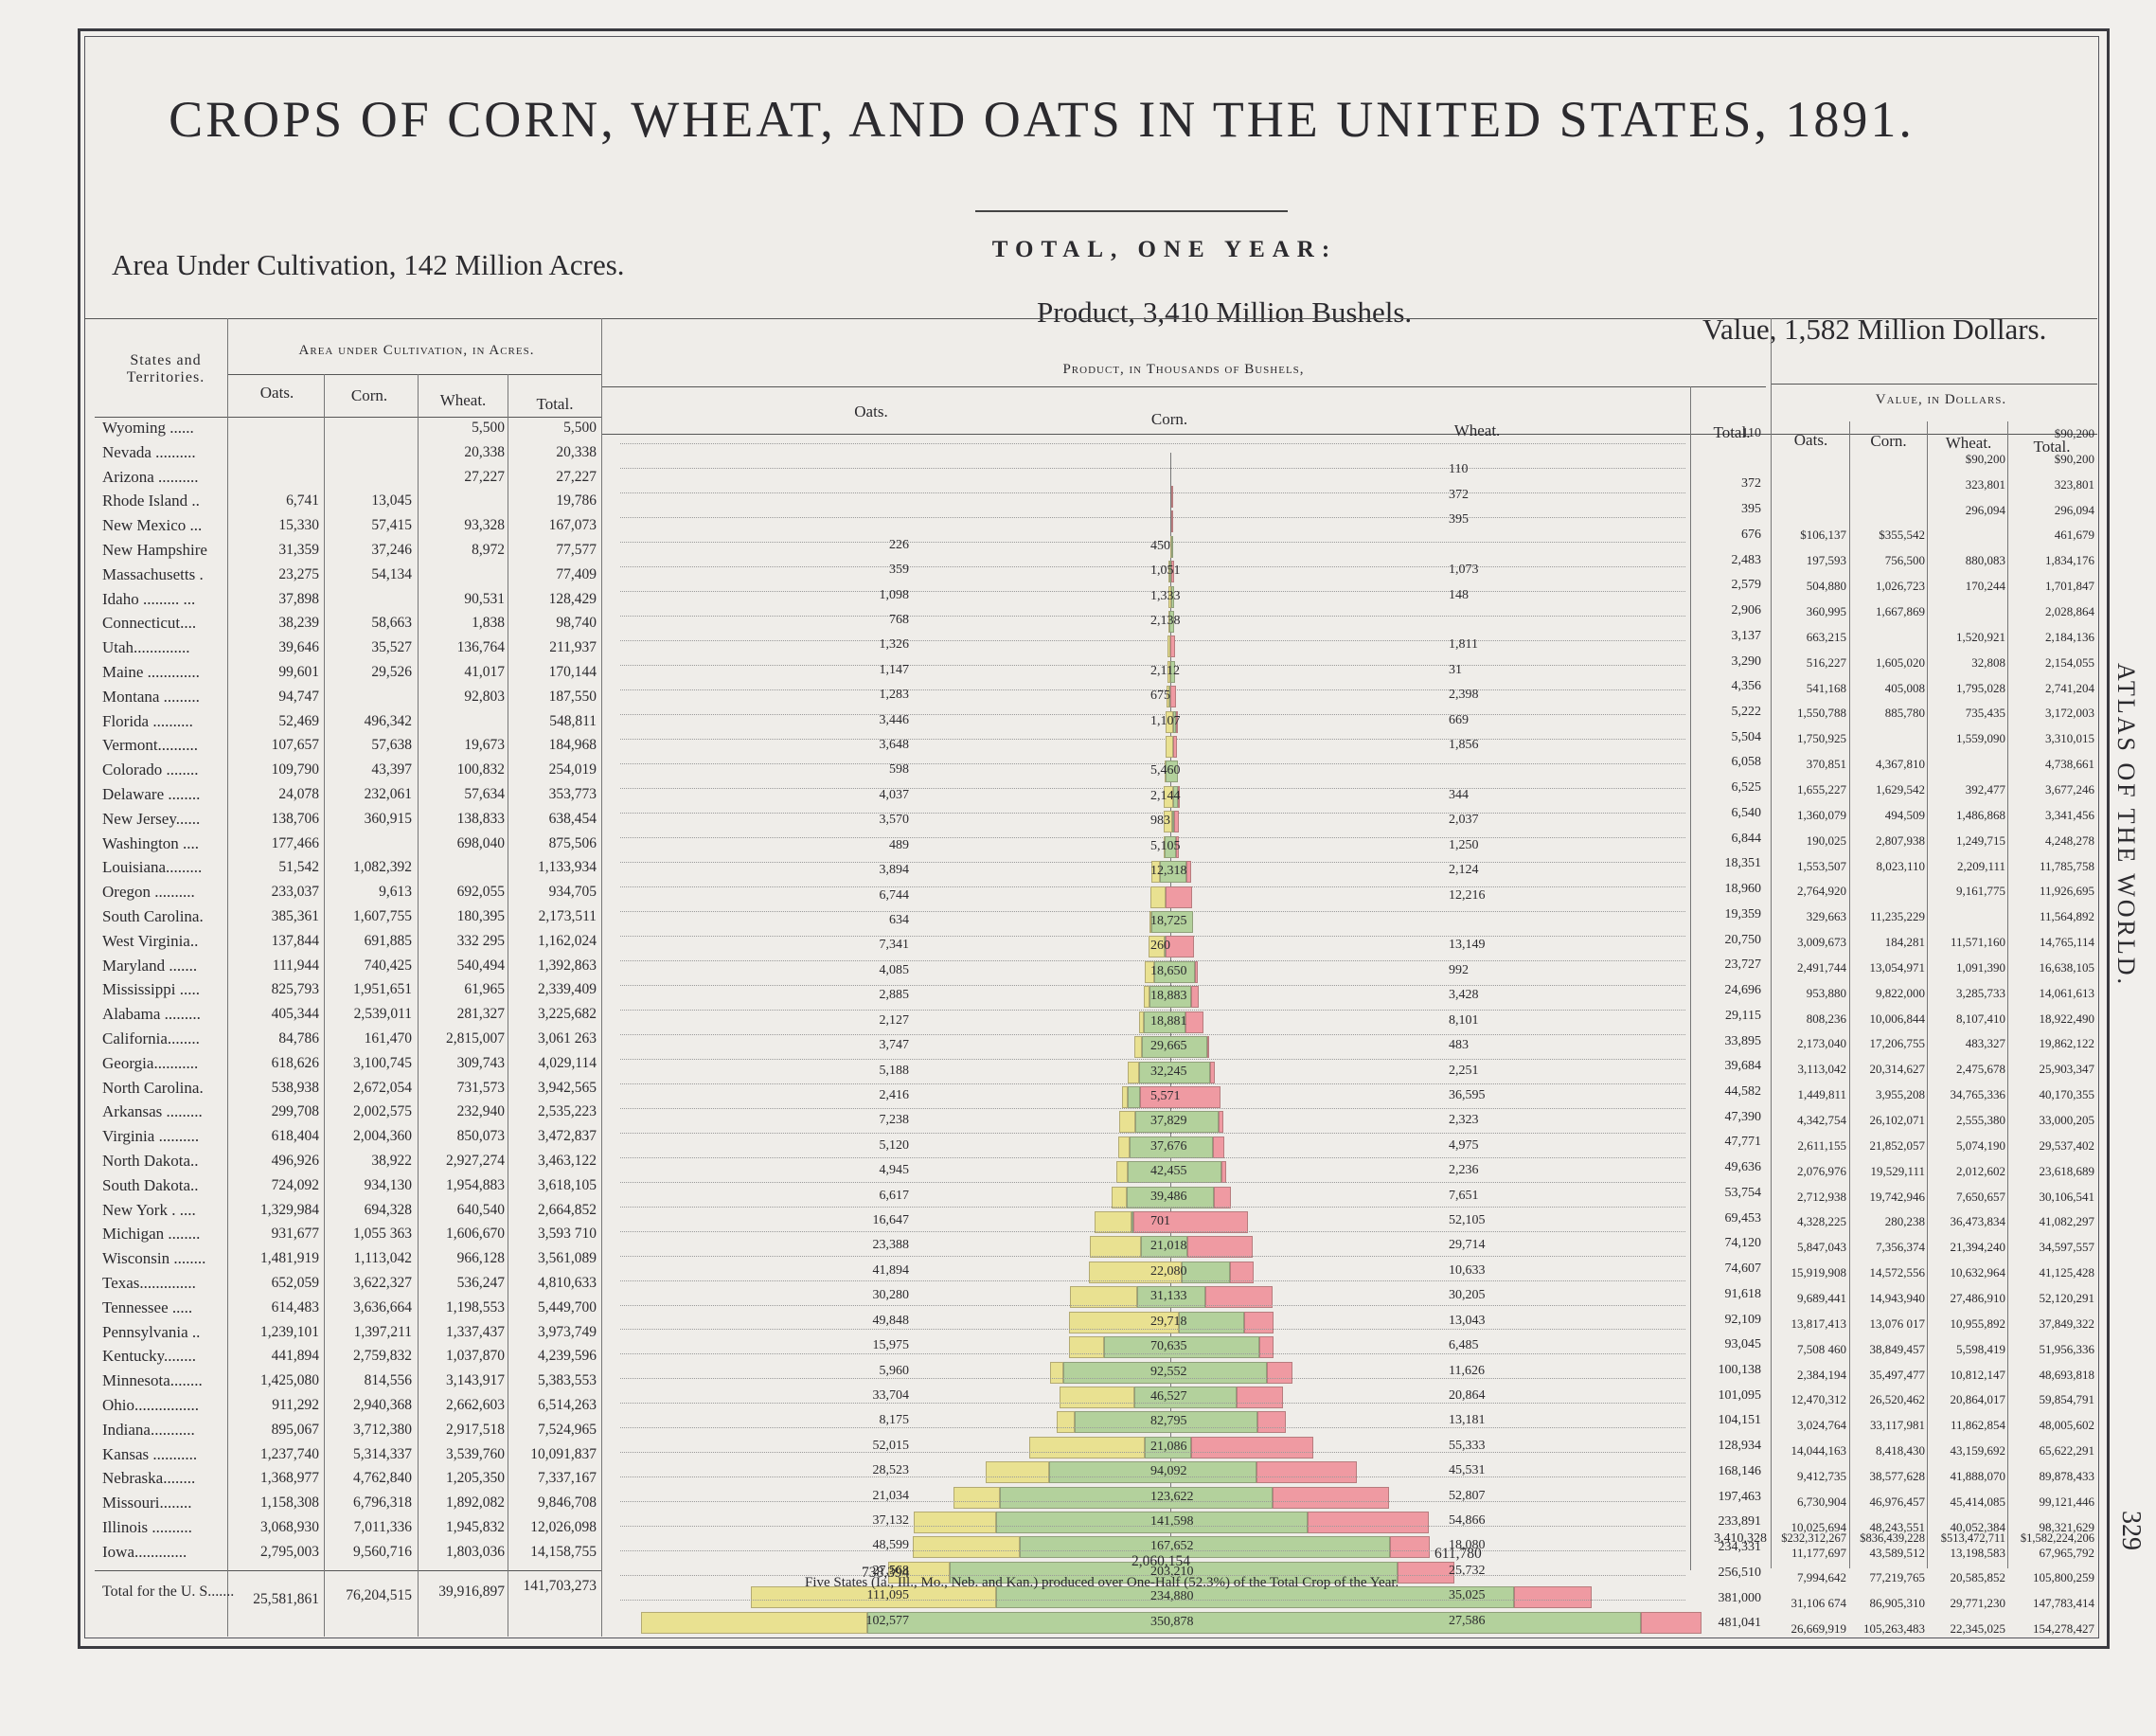 The height and width of the screenshot is (1736, 2156). What do you see at coordinates (567, 940) in the screenshot?
I see `area-cell: 1,162,024` at bounding box center [567, 940].